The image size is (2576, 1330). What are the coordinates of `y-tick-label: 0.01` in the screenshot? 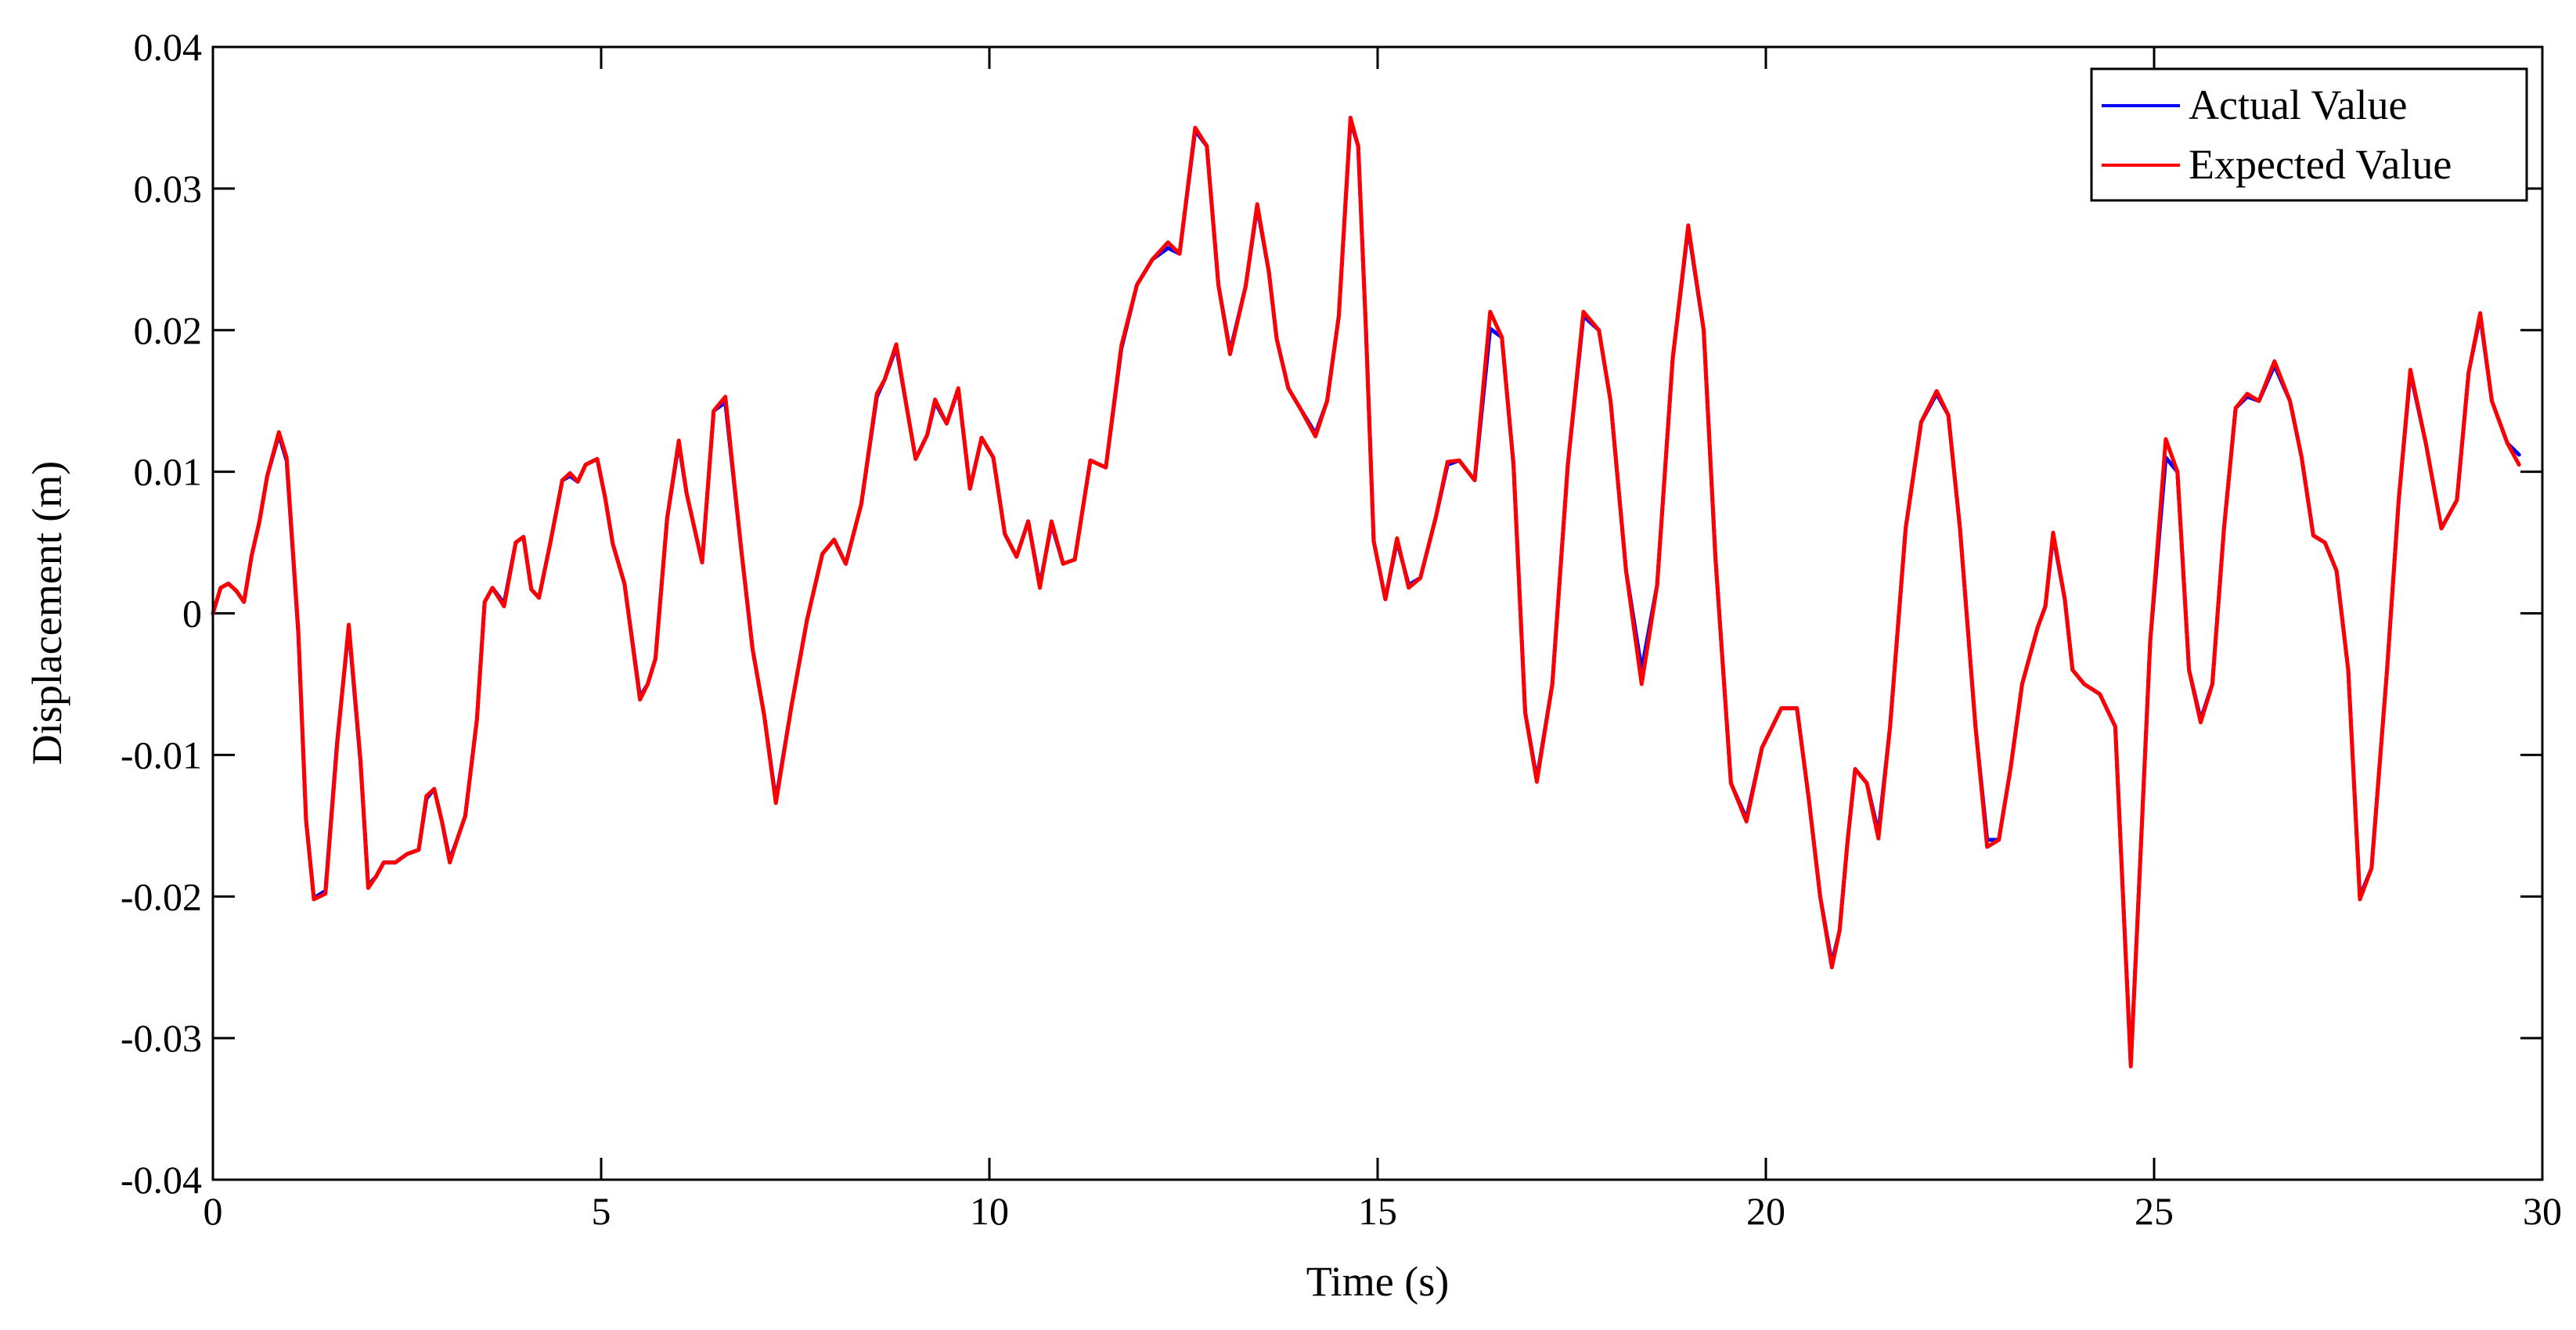 It's located at (168, 472).